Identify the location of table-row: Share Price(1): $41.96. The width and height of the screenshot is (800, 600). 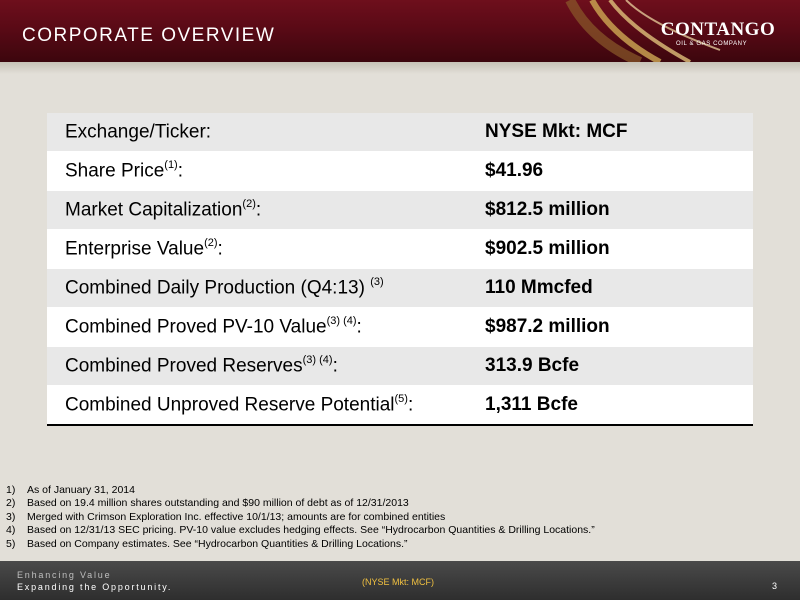
(400, 171).